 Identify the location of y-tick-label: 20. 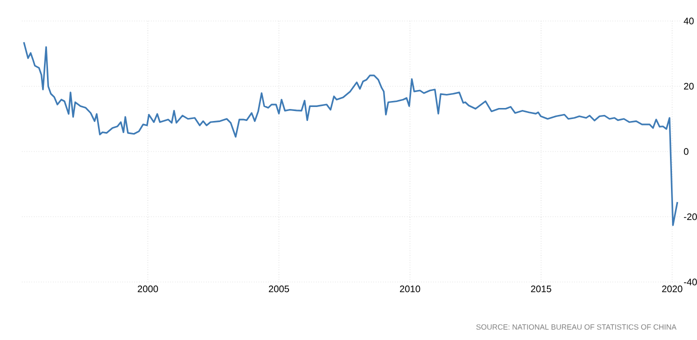
(689, 86).